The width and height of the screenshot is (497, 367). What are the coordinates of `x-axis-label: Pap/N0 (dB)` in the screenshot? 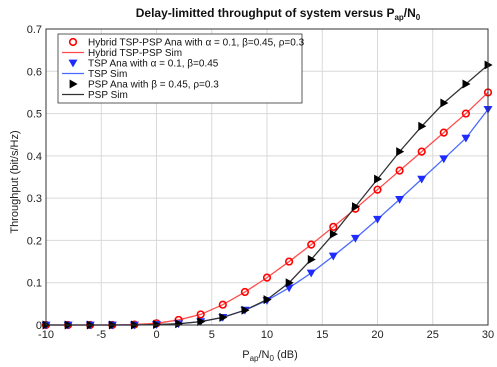 It's located at (270, 356).